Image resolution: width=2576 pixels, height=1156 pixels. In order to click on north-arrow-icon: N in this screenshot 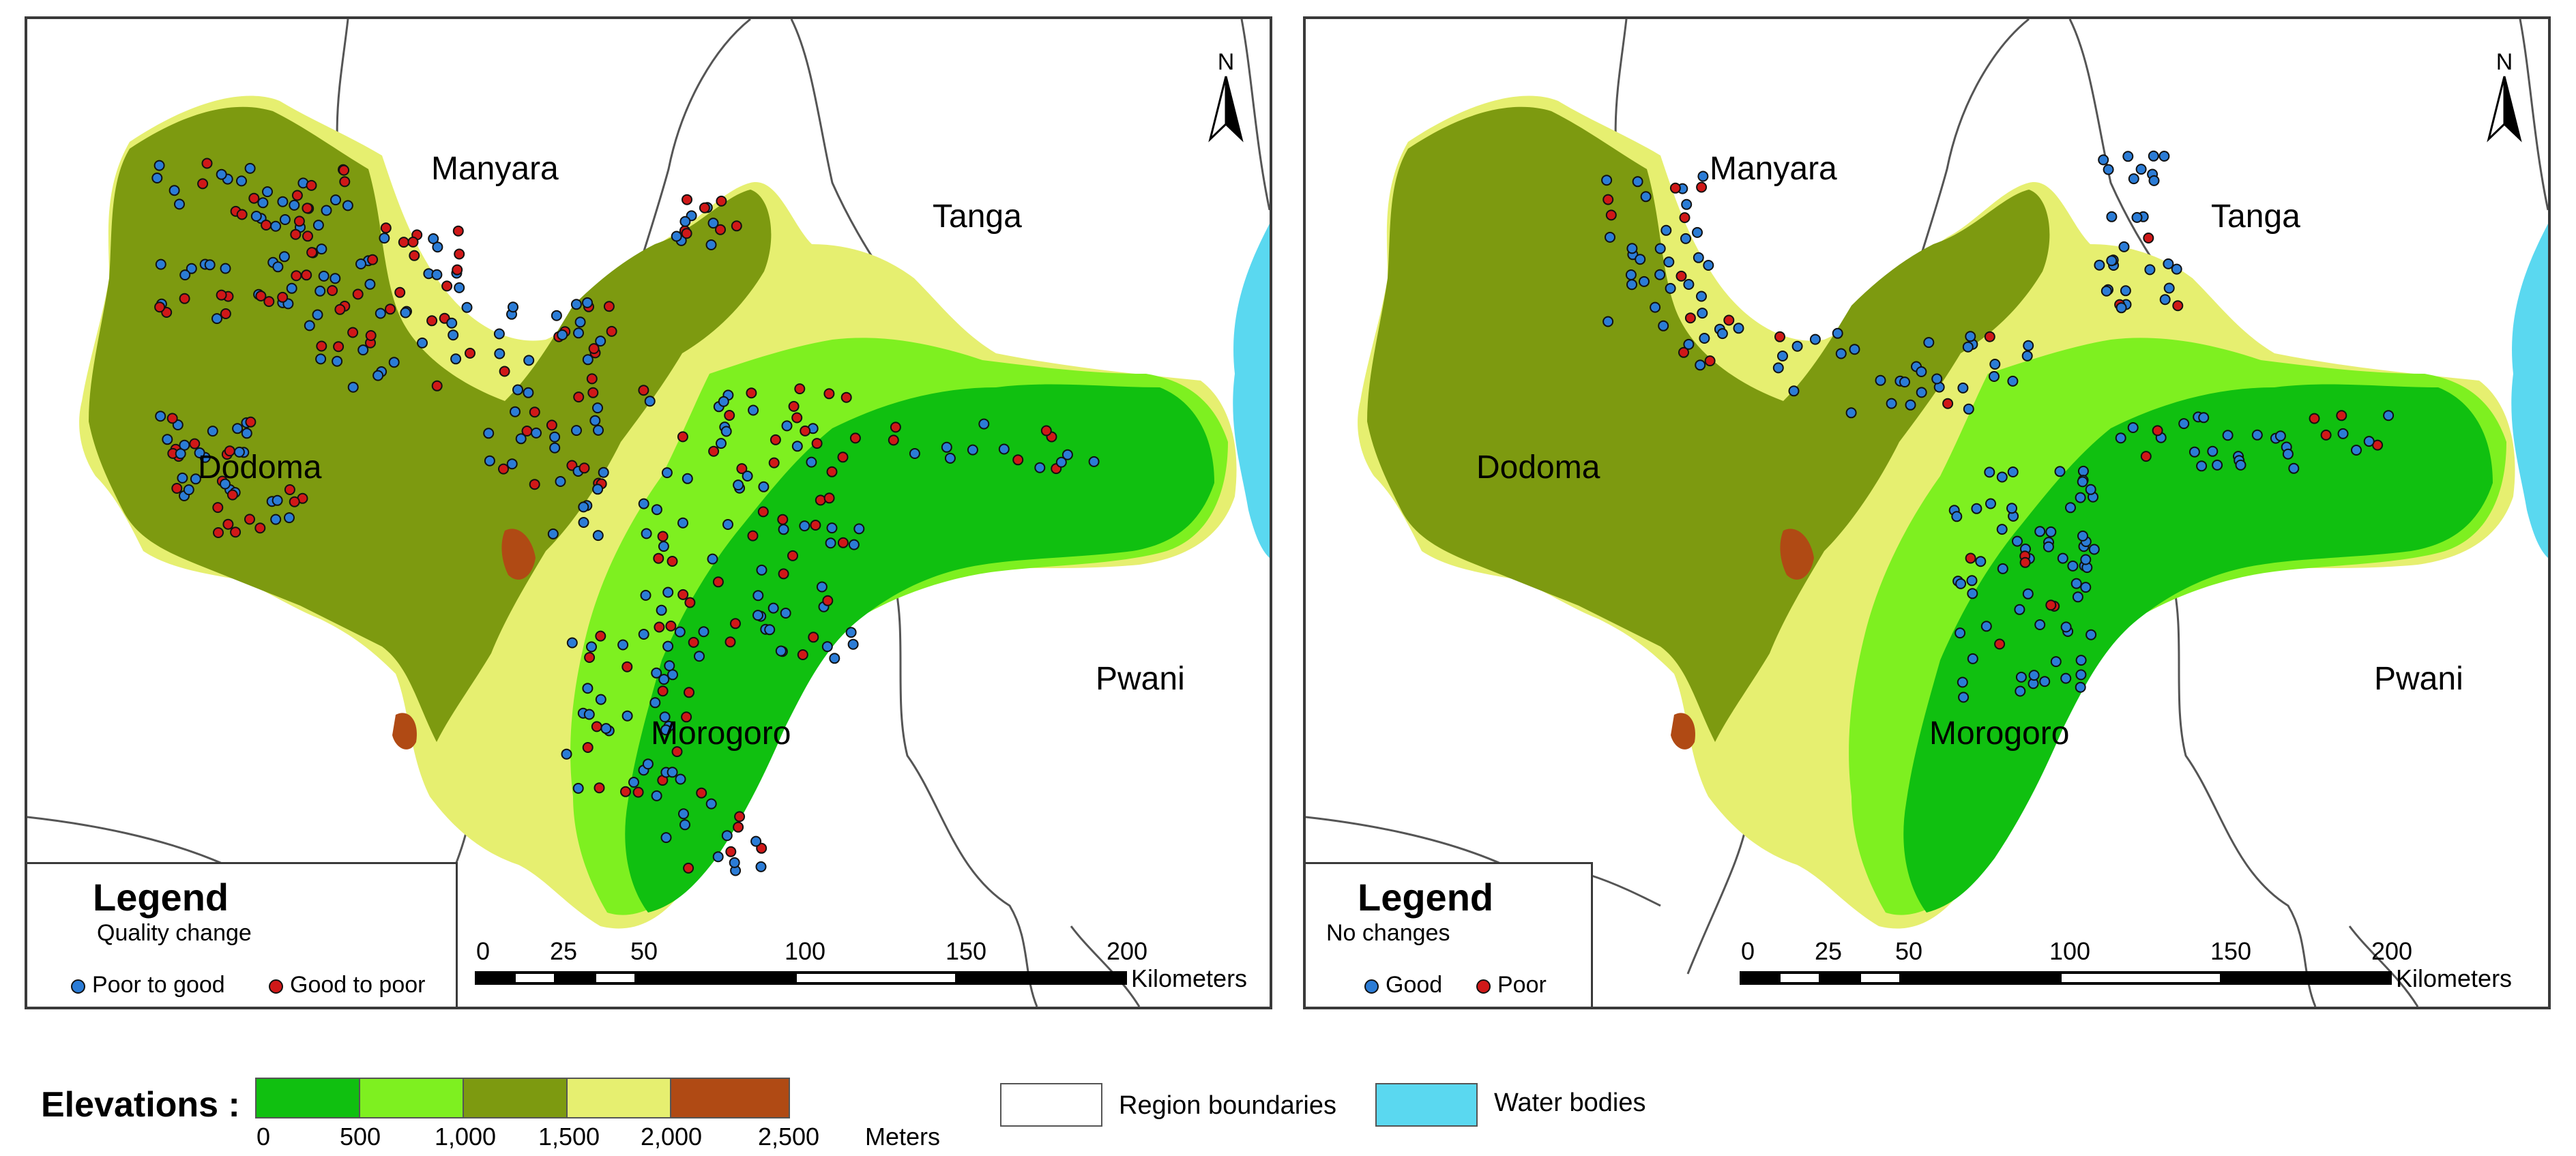, I will do `click(1226, 96)`.